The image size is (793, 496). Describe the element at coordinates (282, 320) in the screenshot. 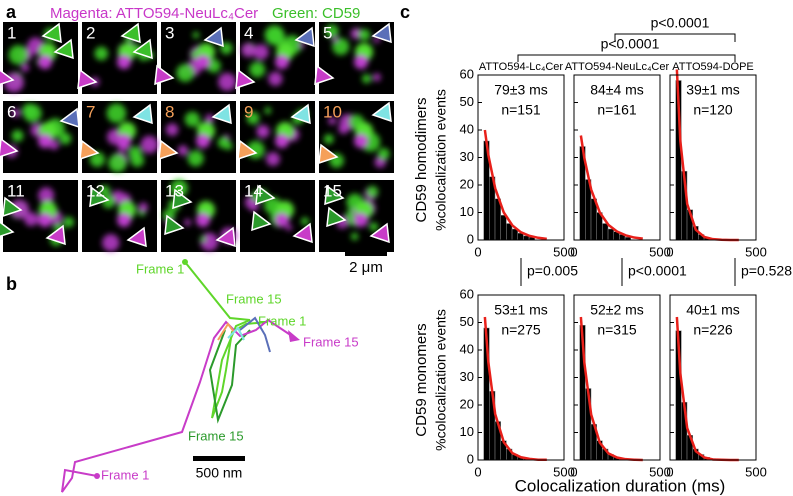

I see `traj-label: Frame 1` at that location.